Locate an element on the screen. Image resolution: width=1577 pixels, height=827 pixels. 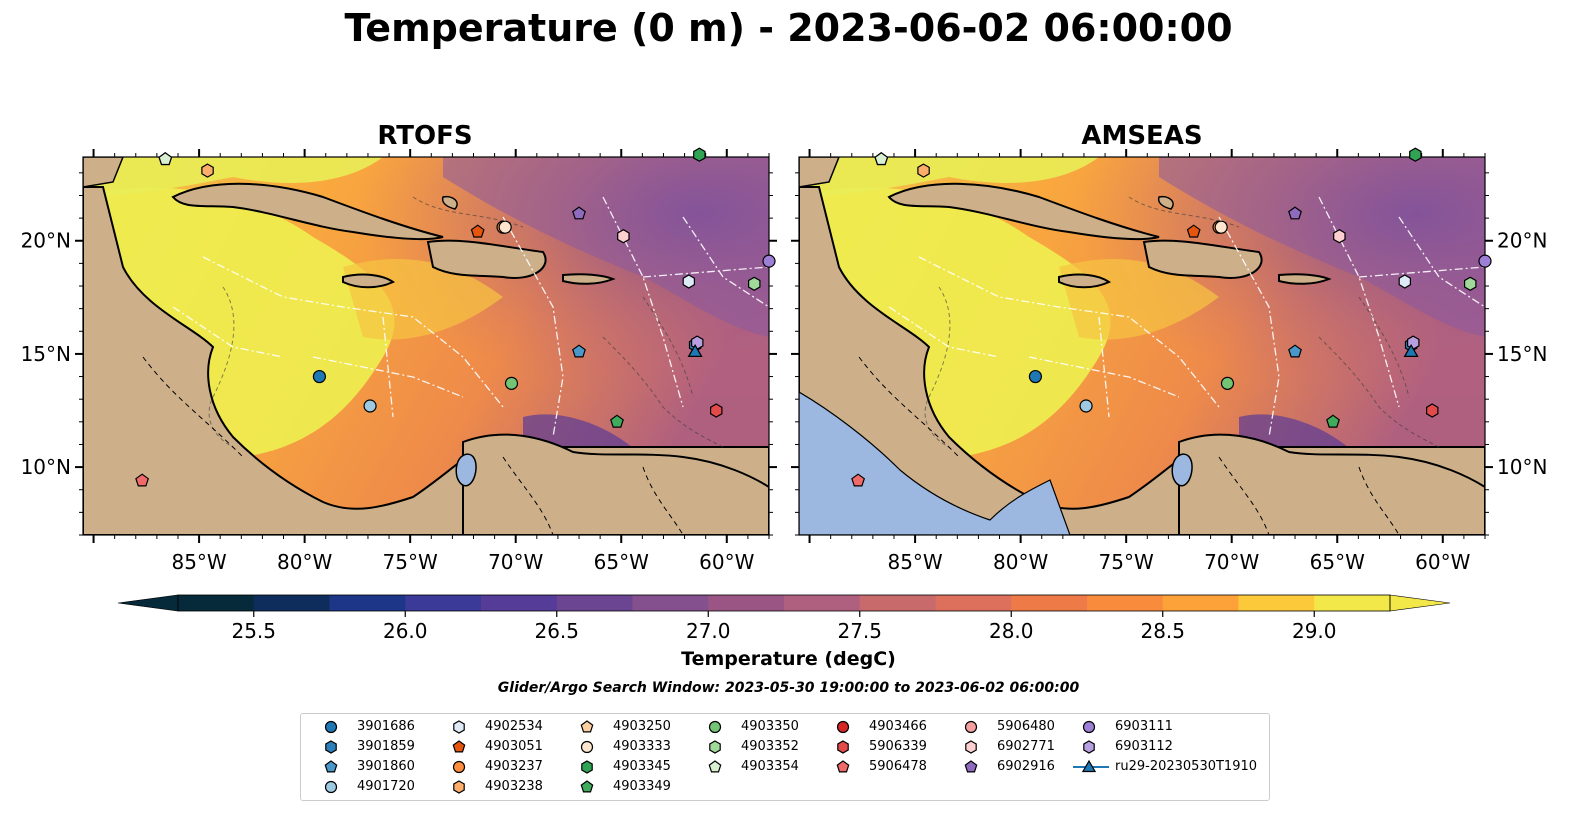
legend-label: 4901720 is located at coordinates (386, 786).